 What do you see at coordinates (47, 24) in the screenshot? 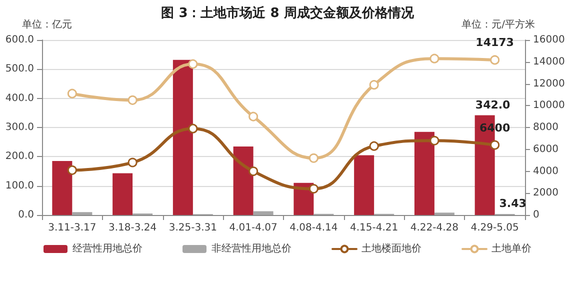
I see `y-axis-title: 单位：亿元` at bounding box center [47, 24].